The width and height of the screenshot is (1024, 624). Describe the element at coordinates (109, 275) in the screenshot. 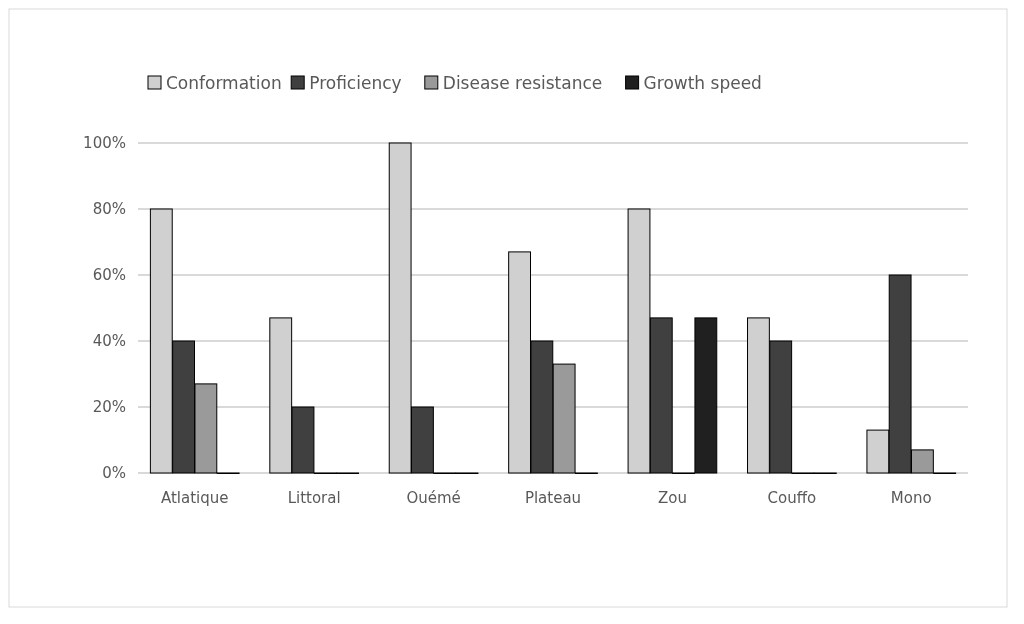

I see `y-tick-label: 60%` at that location.